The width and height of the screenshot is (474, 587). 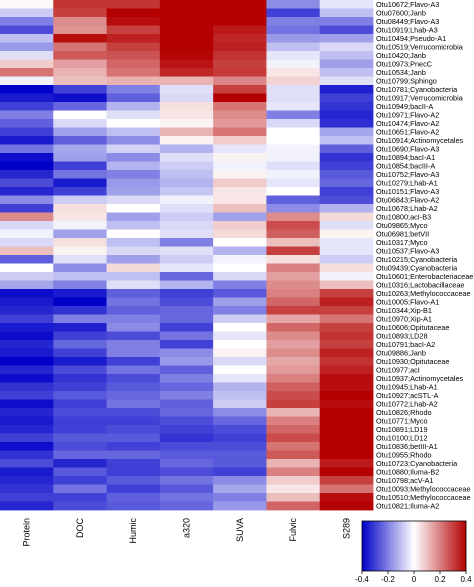 I want to click on row-label: Otu10601;Enterobacteriaceae, so click(x=424, y=276).